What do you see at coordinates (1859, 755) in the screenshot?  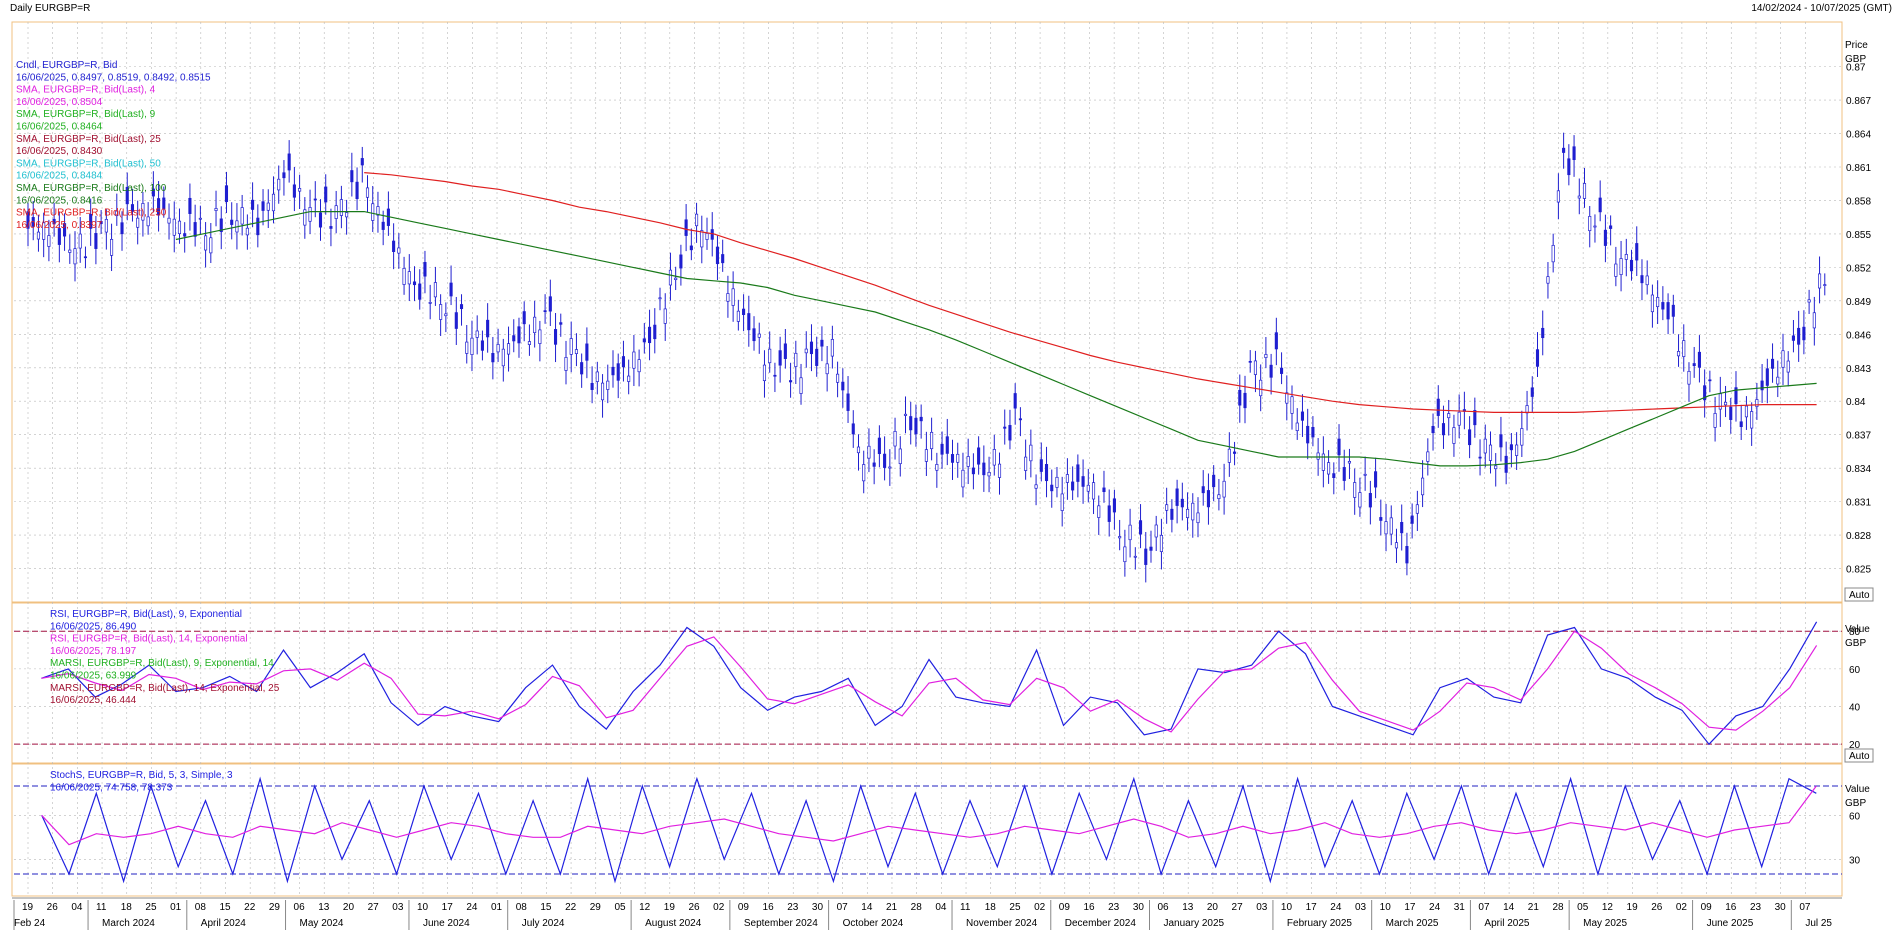 I see `rsi-auto-button` at bounding box center [1859, 755].